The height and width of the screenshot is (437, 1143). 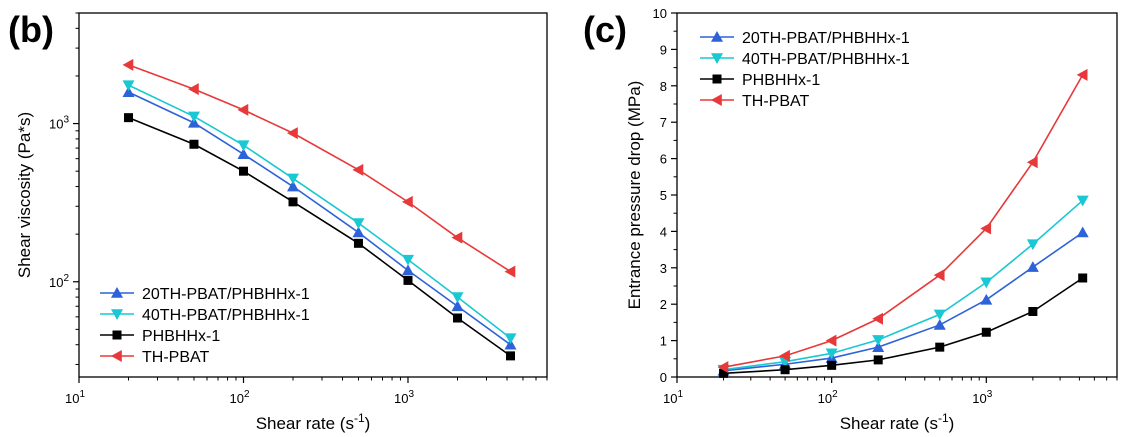 What do you see at coordinates (634, 195) in the screenshot?
I see `y-axis-title: Entrance pressure drop (MPa)` at bounding box center [634, 195].